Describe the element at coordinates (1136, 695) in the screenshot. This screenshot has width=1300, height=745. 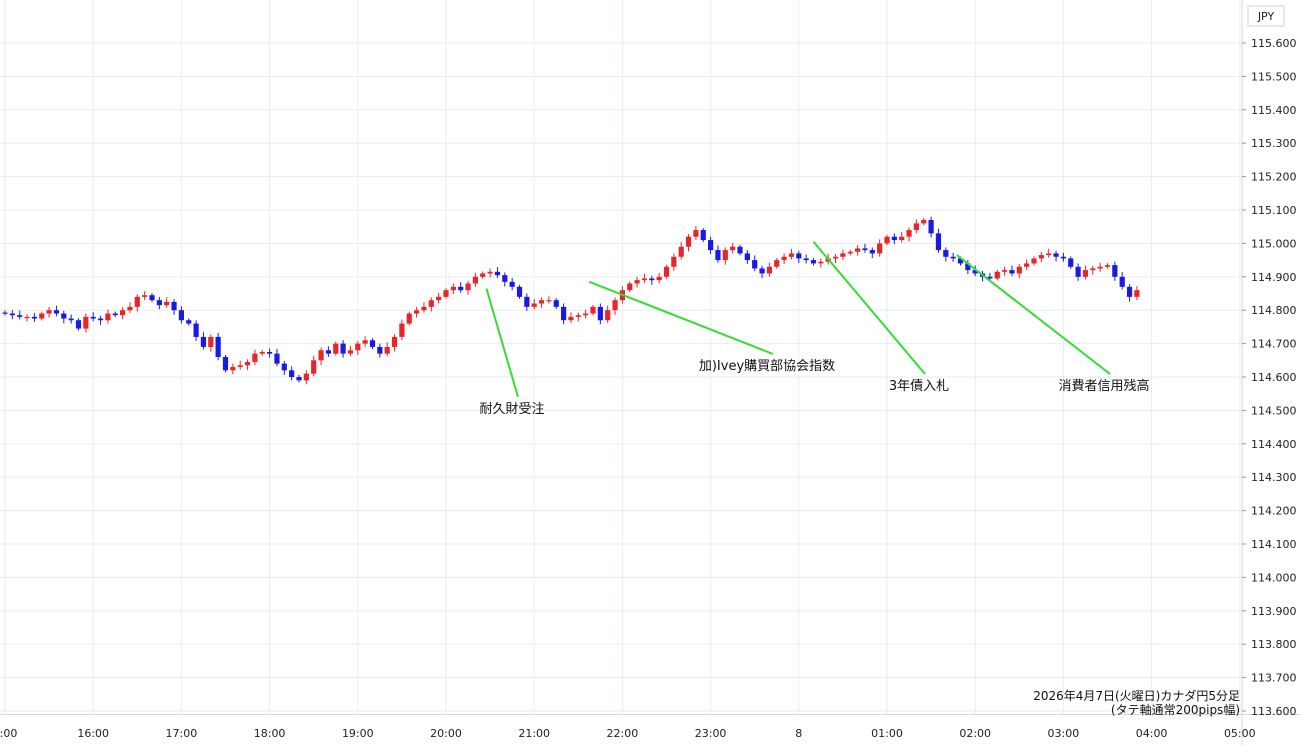
I see `chart-caption-line1: 2026年4月7日(火曜日)カナダ円5分足` at that location.